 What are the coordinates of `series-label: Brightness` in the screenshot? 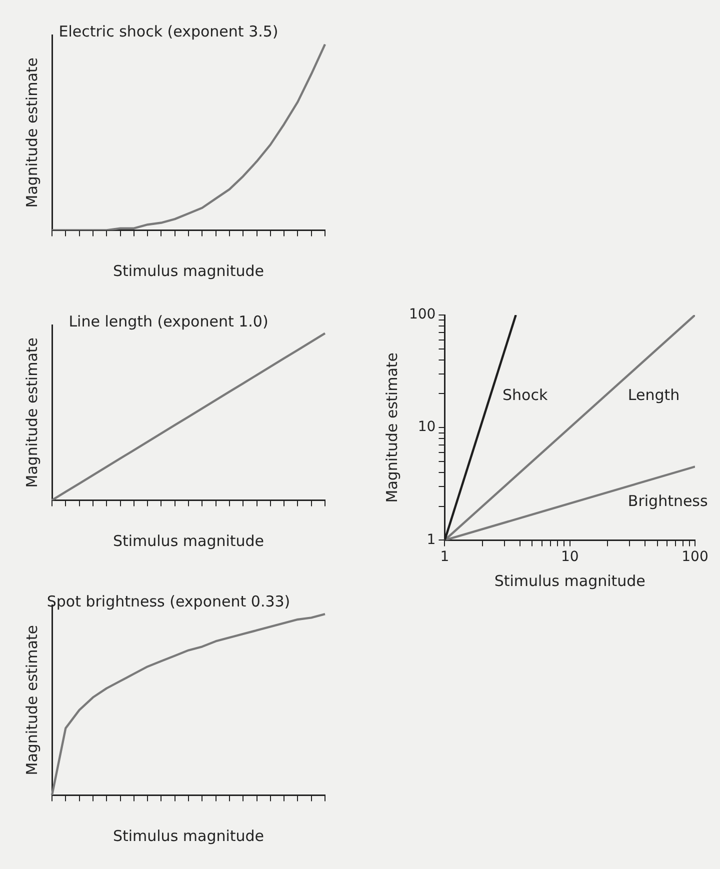 It's located at (668, 501).